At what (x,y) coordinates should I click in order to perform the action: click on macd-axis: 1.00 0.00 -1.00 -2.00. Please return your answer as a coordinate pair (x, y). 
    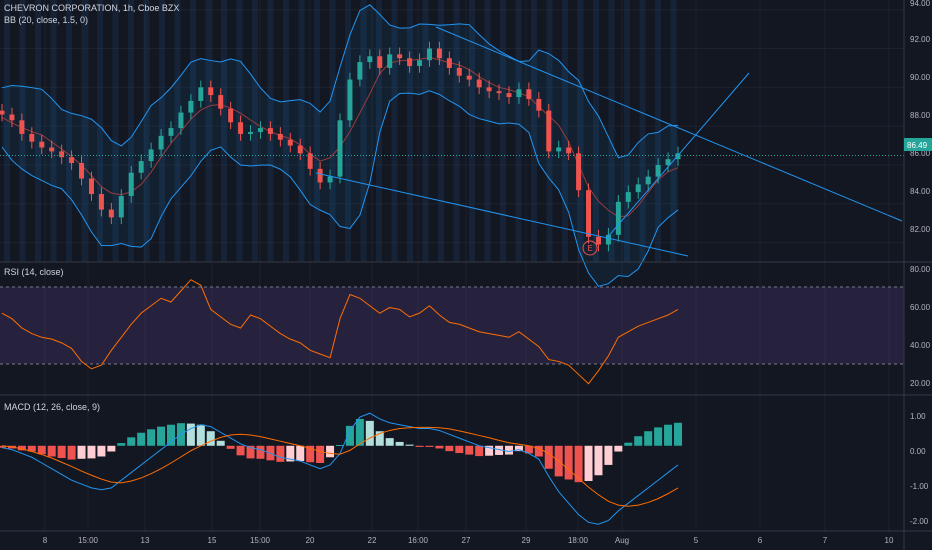
    Looking at the image, I should click on (919, 469).